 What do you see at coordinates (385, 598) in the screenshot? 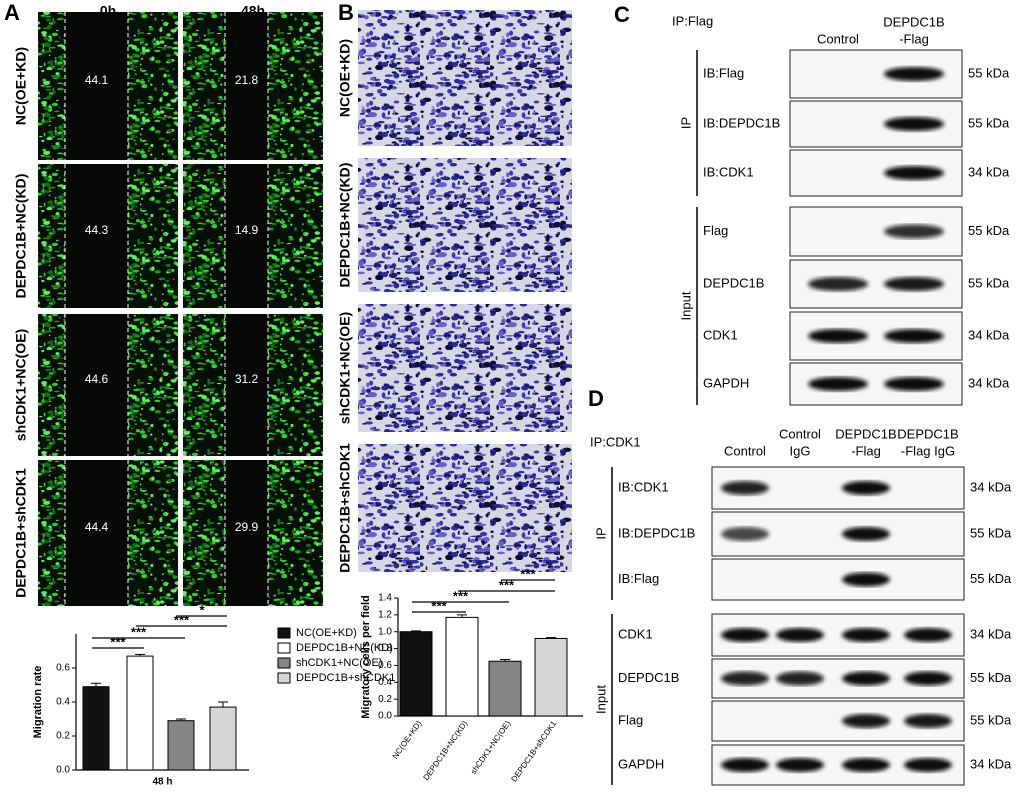
I see `y-tick-label: 1.4` at bounding box center [385, 598].